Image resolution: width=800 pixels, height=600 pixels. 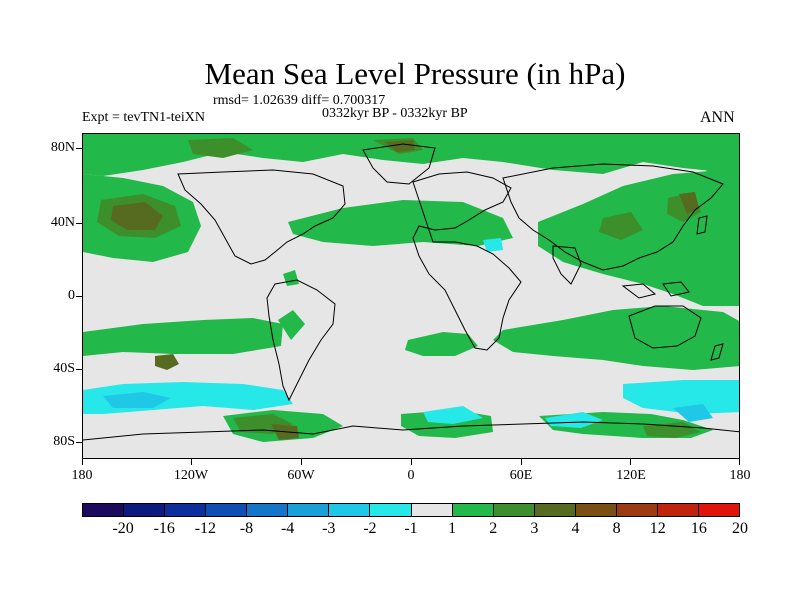 I want to click on colorbar-label: 8, so click(x=616, y=528).